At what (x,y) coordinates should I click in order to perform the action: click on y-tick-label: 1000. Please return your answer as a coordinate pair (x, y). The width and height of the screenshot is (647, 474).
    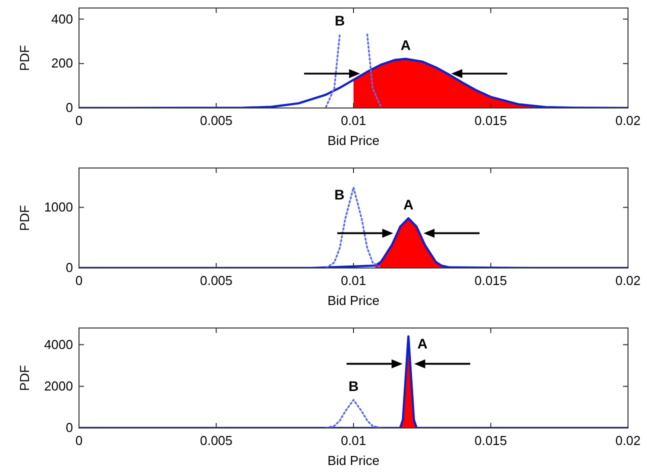
    Looking at the image, I should click on (58, 207).